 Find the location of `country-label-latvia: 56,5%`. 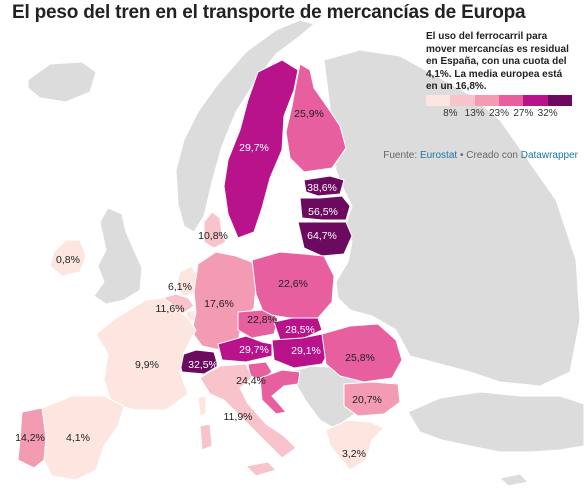

country-label-latvia: 56,5% is located at coordinates (323, 212).